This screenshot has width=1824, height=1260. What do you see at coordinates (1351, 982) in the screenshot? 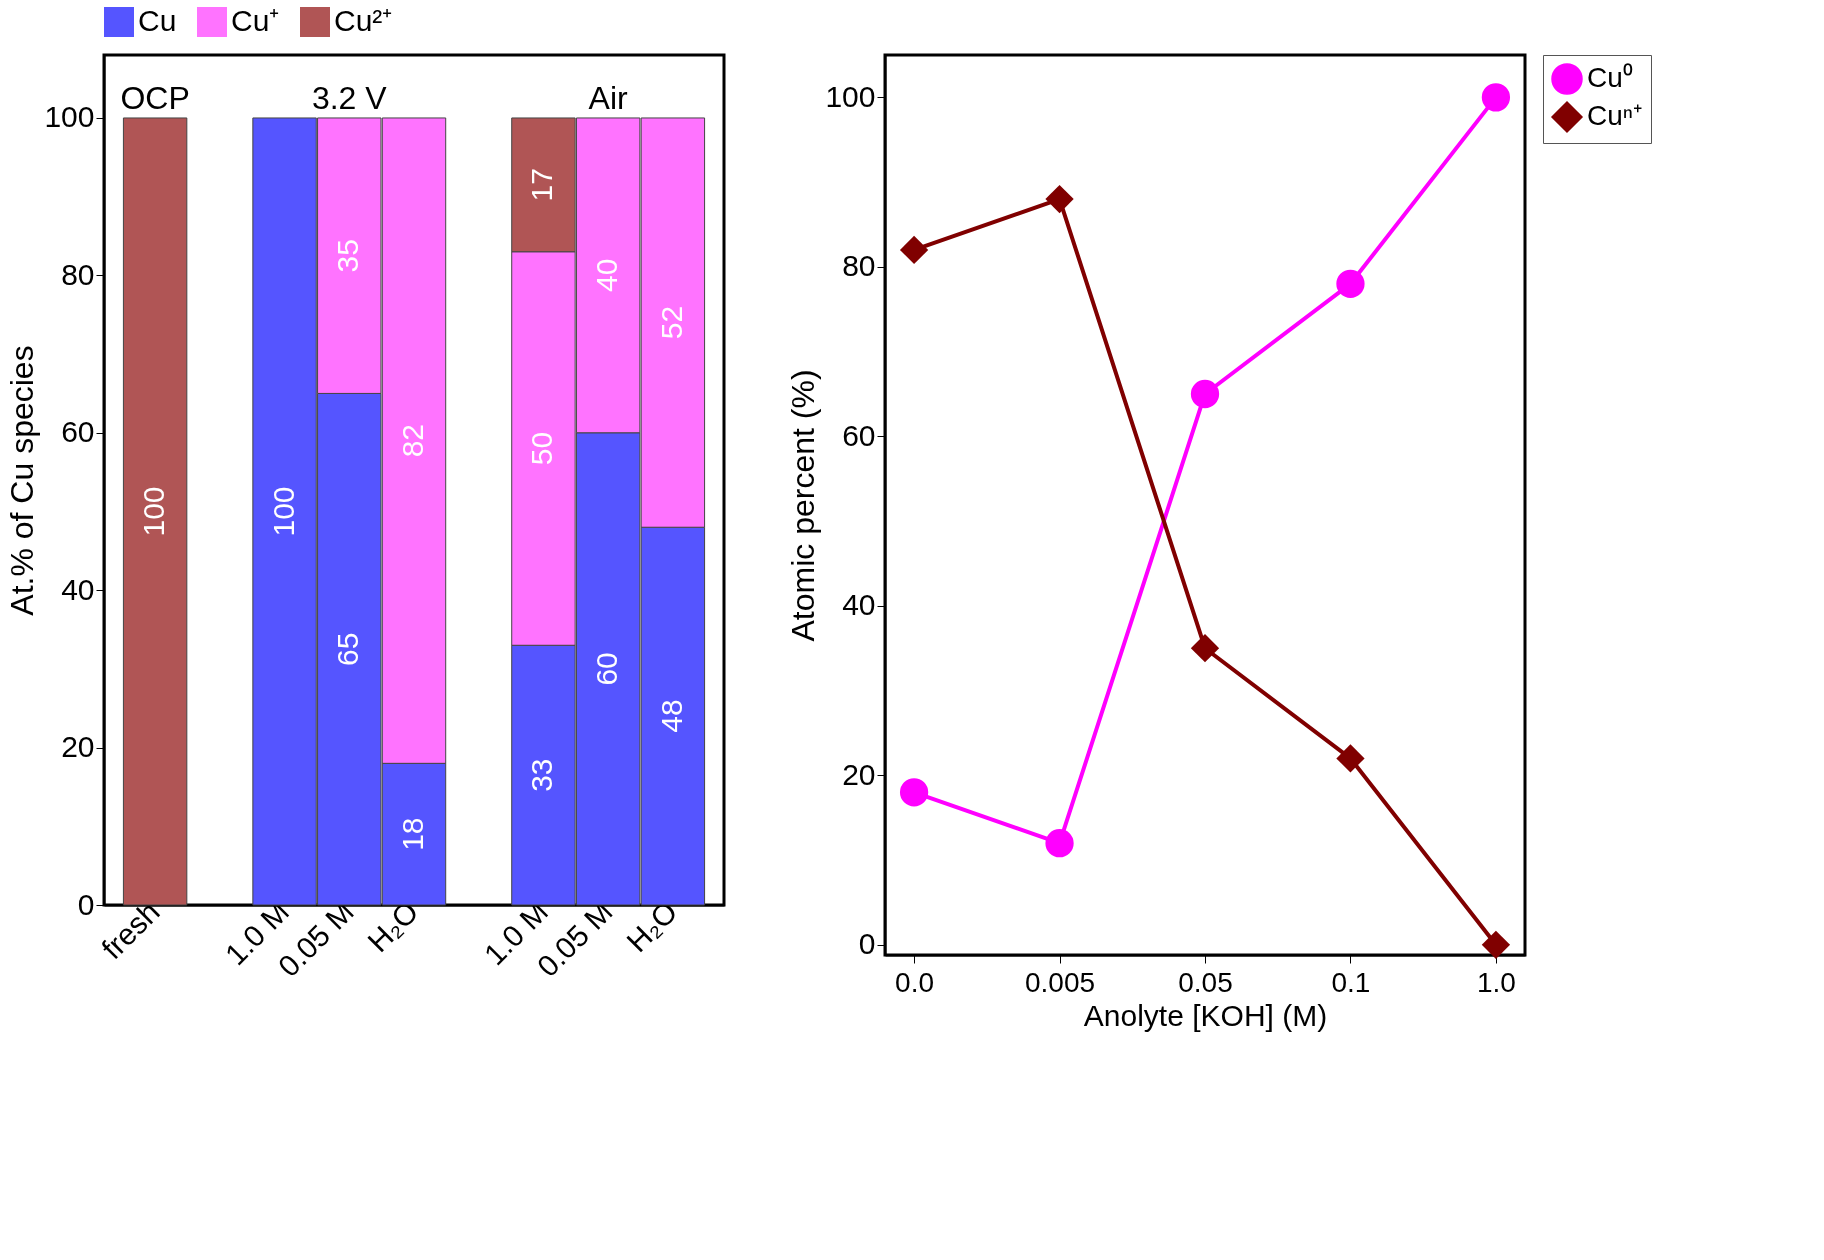
I see `x-tick-label: 0.1` at bounding box center [1351, 982].